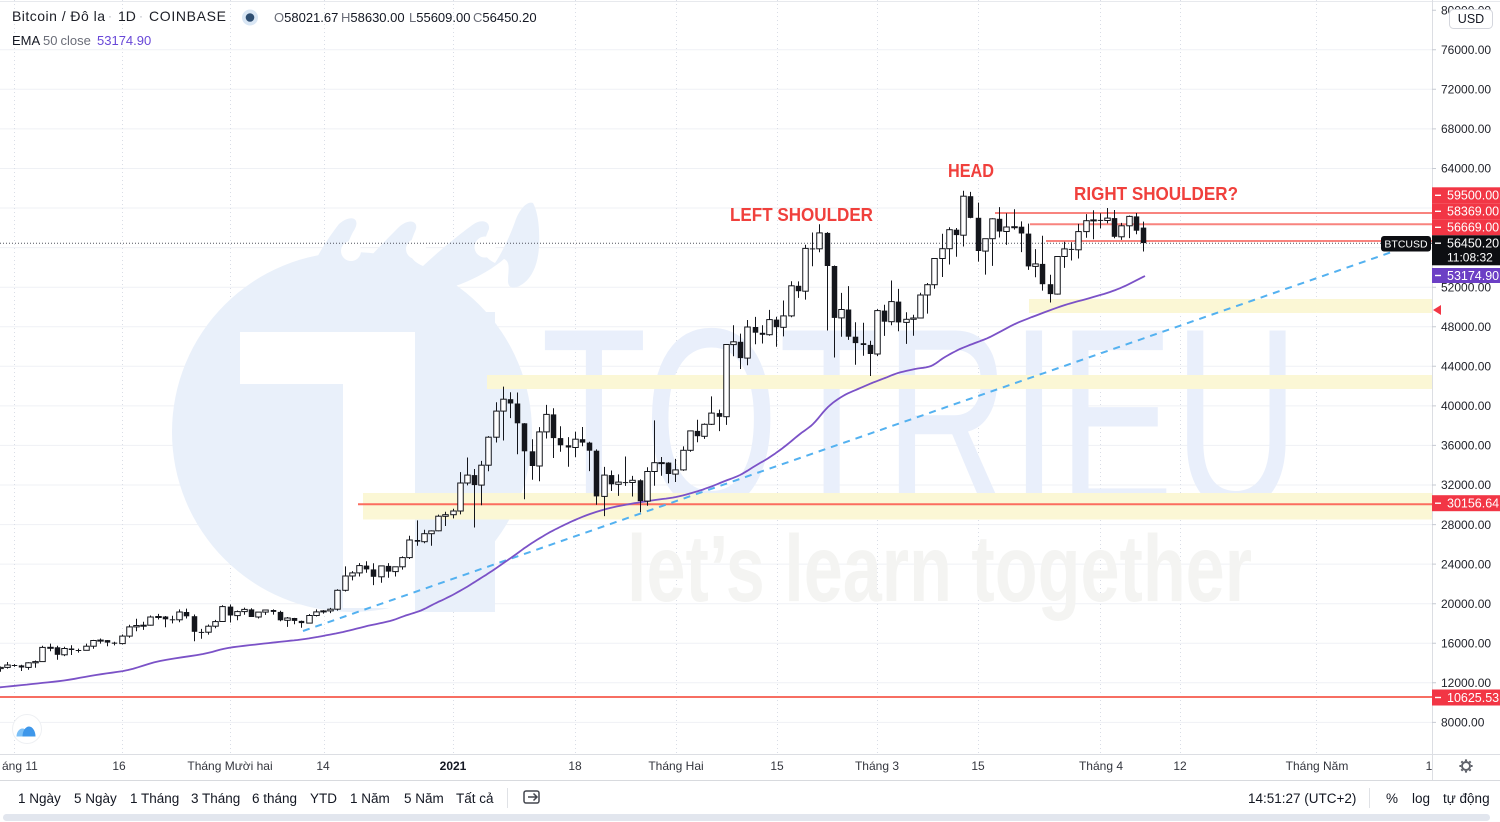  What do you see at coordinates (575, 766) in the screenshot?
I see `svg-text: 18` at bounding box center [575, 766].